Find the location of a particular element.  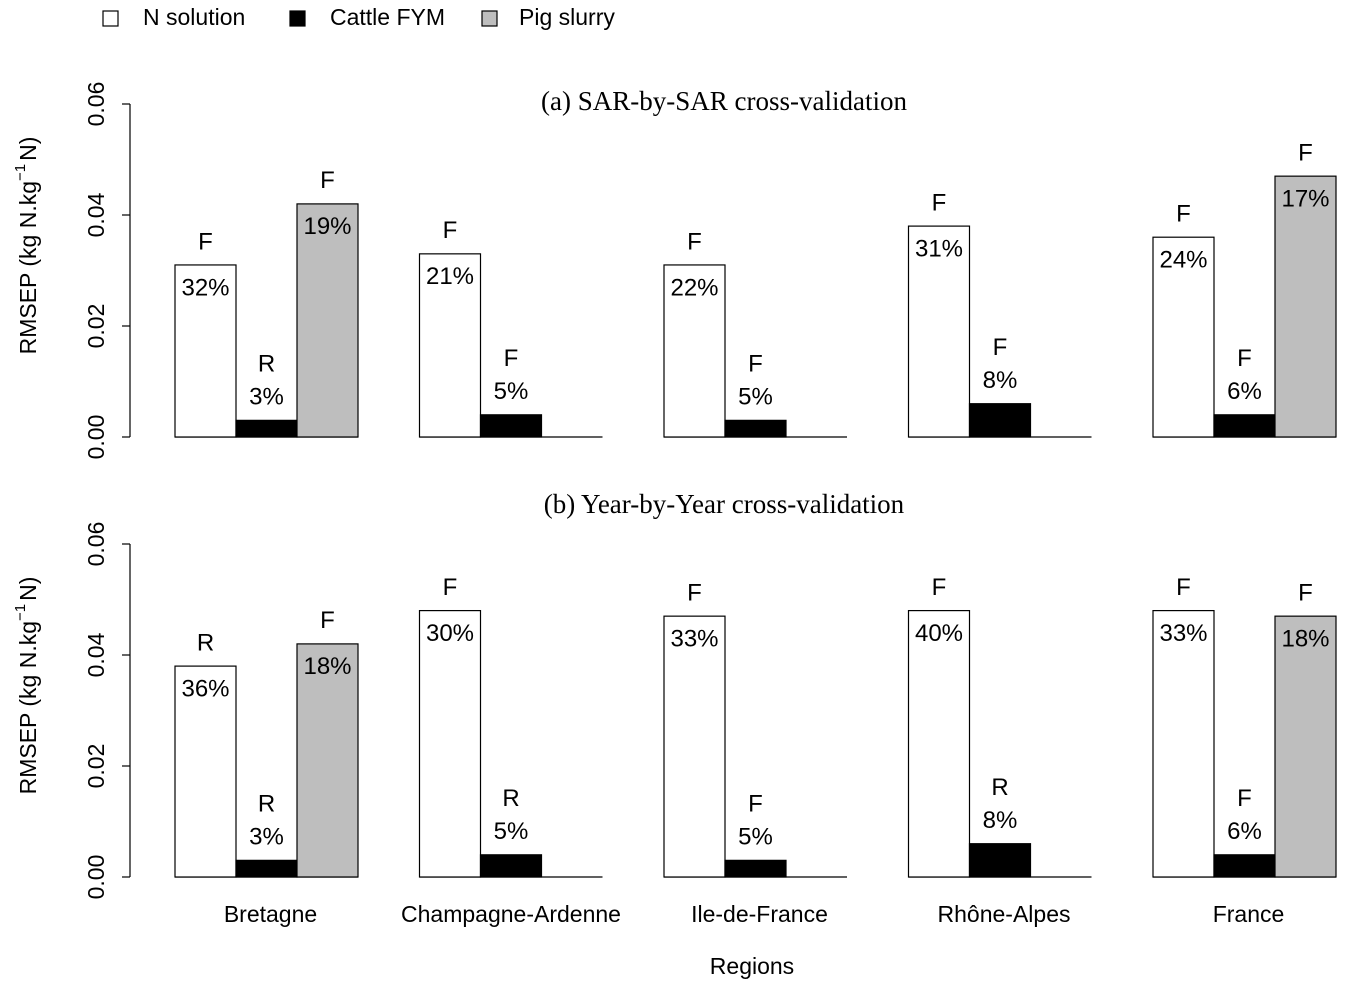

bar-percent: 17% is located at coordinates (1305, 198).